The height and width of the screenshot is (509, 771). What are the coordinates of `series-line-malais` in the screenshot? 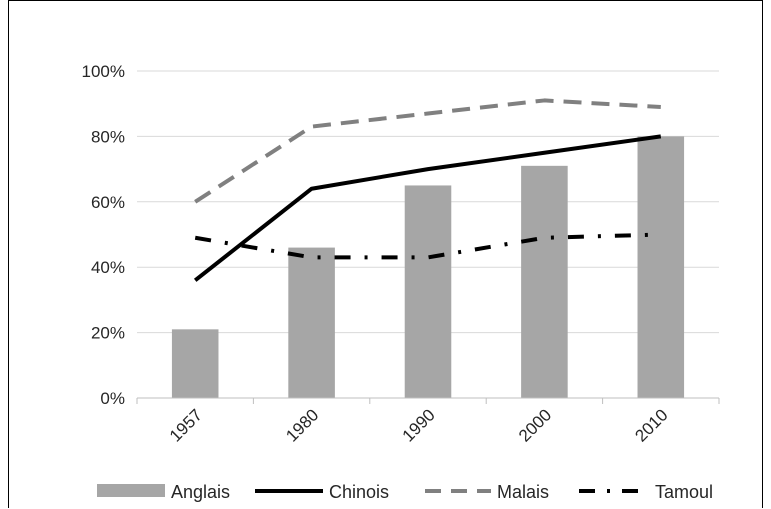 It's located at (427, 151).